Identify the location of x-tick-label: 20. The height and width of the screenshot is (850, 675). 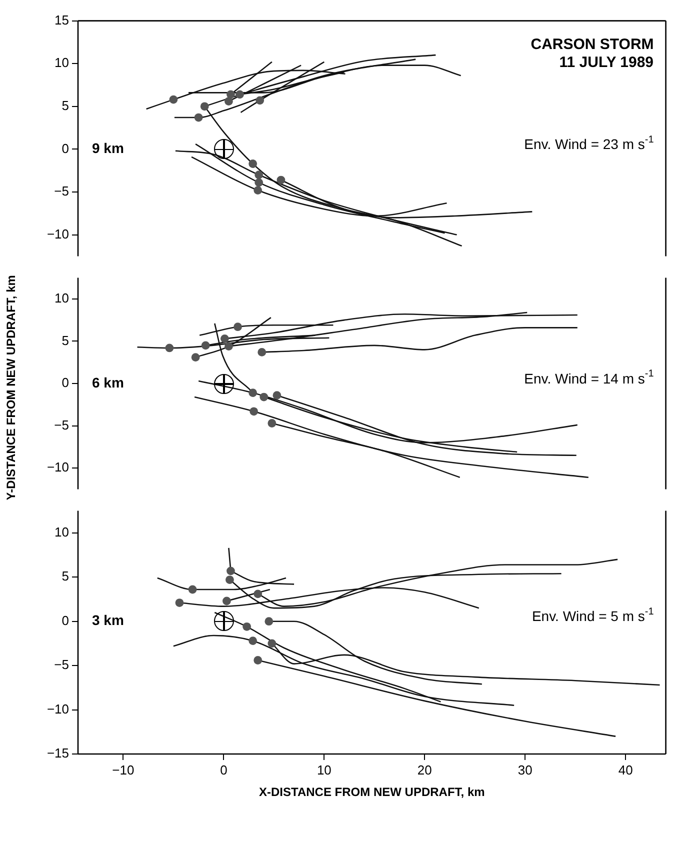
(424, 770).